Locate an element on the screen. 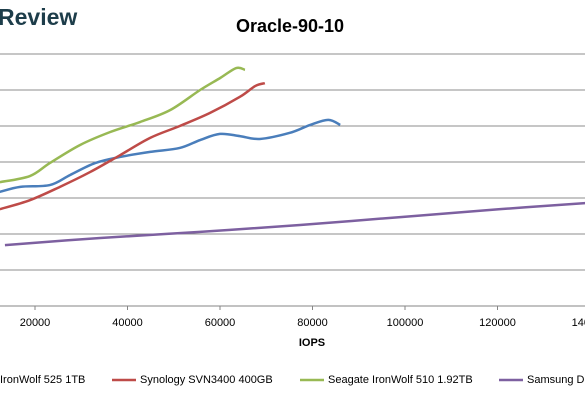 The image size is (585, 401). chart-title: Oracle-90-10 is located at coordinates (290, 26).